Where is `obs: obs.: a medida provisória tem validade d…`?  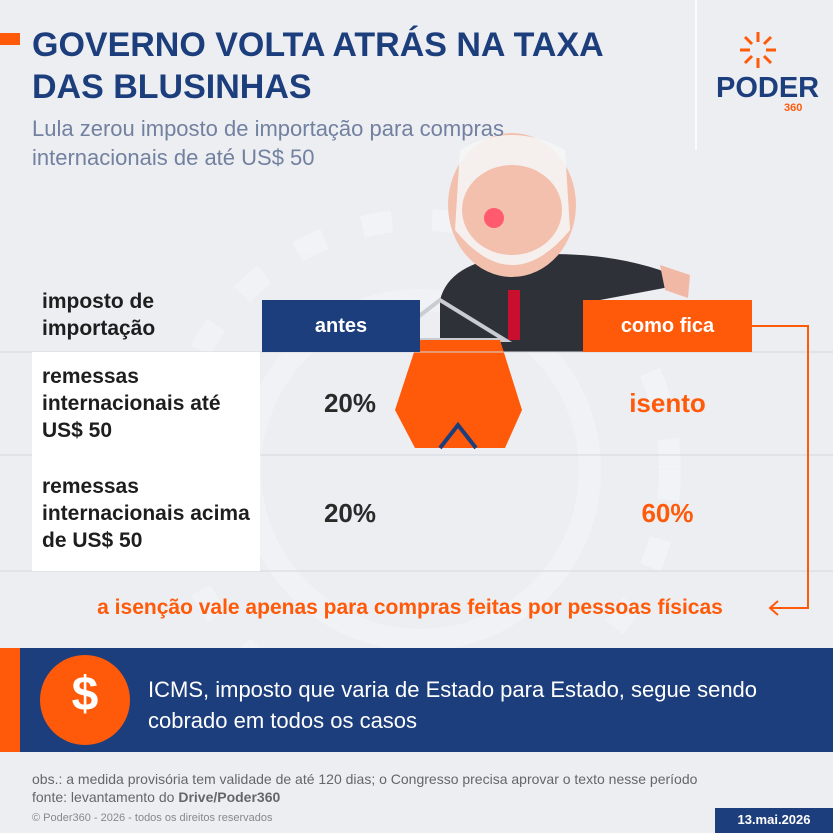 obs: obs.: a medida provisória tem validade d… is located at coordinates (365, 779).